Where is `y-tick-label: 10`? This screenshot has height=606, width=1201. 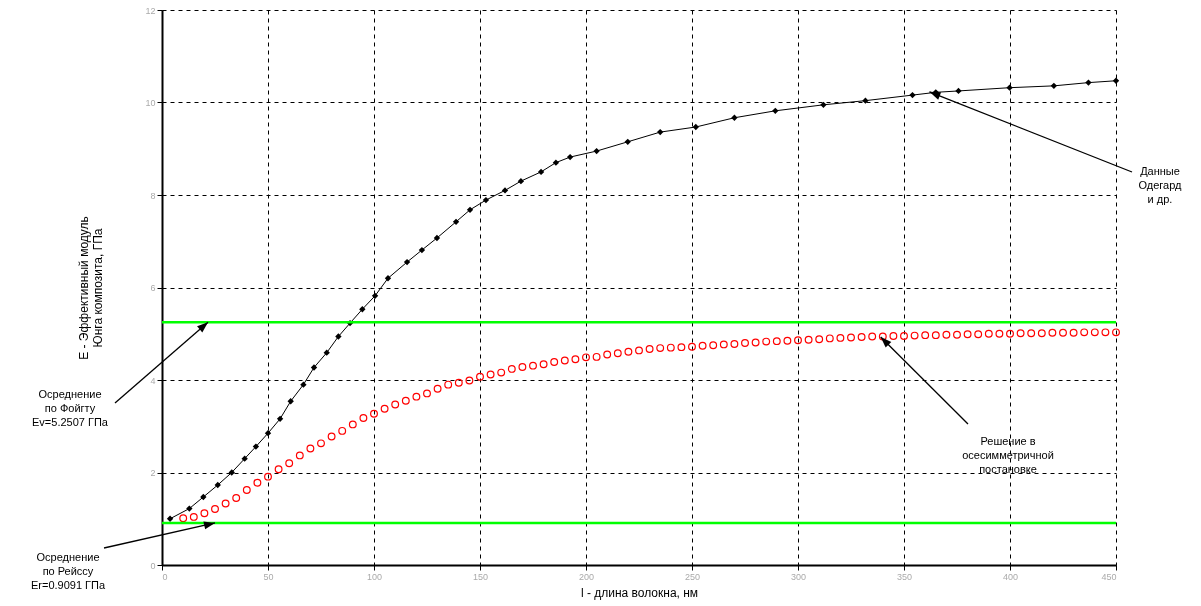 y-tick-label: 10 is located at coordinates (150, 103).